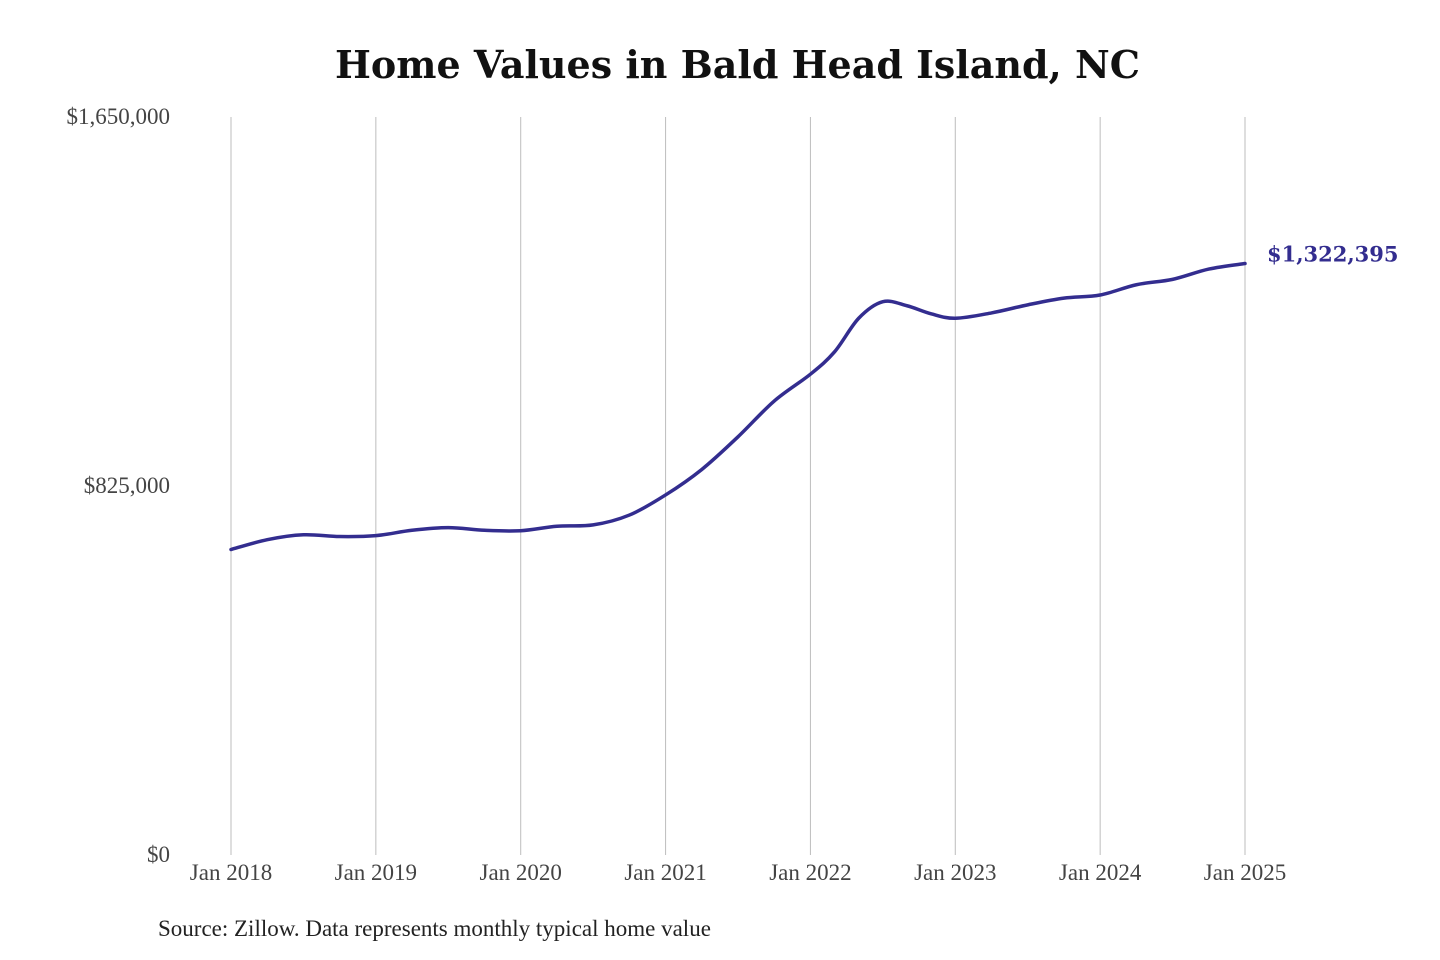 This screenshot has width=1440, height=960. Describe the element at coordinates (737, 64) in the screenshot. I see `chart-title: Home Values in Bald Head Island, NC` at that location.